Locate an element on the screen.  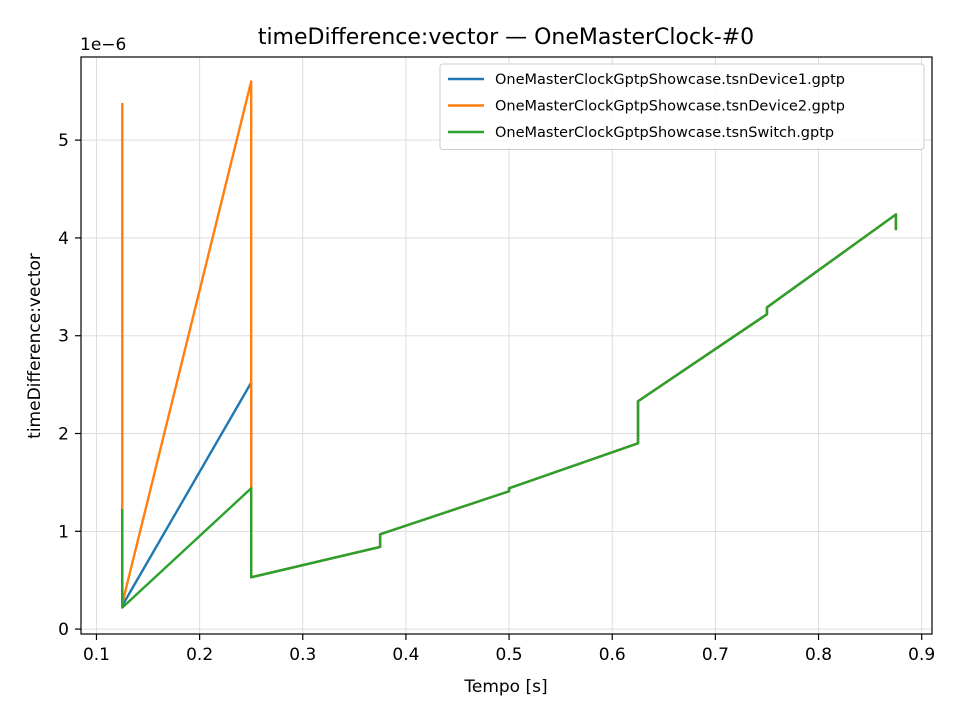
x-tick-label: 0.7 is located at coordinates (715, 655).